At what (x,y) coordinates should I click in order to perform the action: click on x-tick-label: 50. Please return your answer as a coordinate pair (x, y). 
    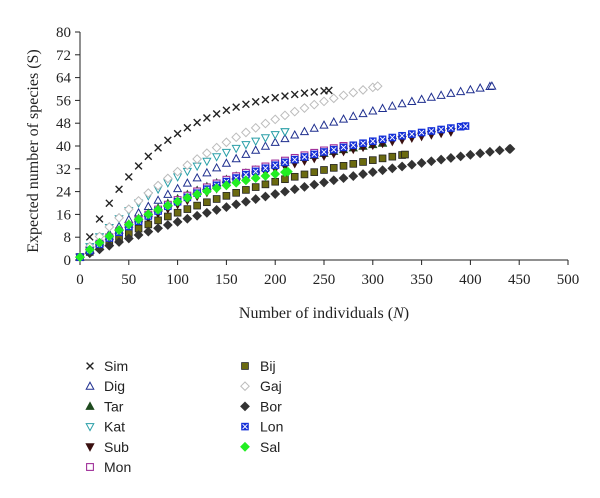
    Looking at the image, I should click on (128, 280).